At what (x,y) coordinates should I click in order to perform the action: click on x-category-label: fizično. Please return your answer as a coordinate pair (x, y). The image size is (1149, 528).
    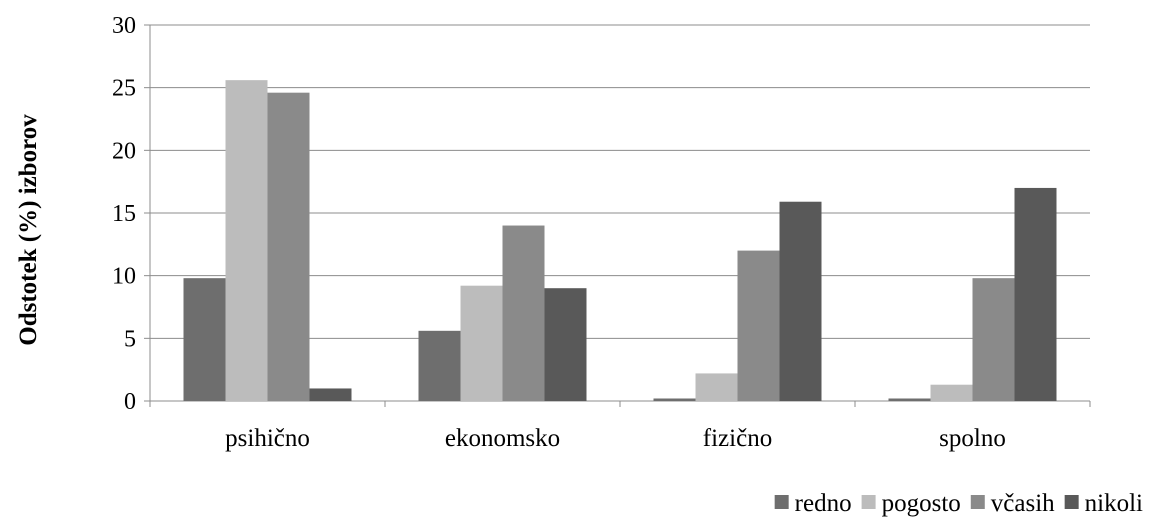
    Looking at the image, I should click on (737, 438).